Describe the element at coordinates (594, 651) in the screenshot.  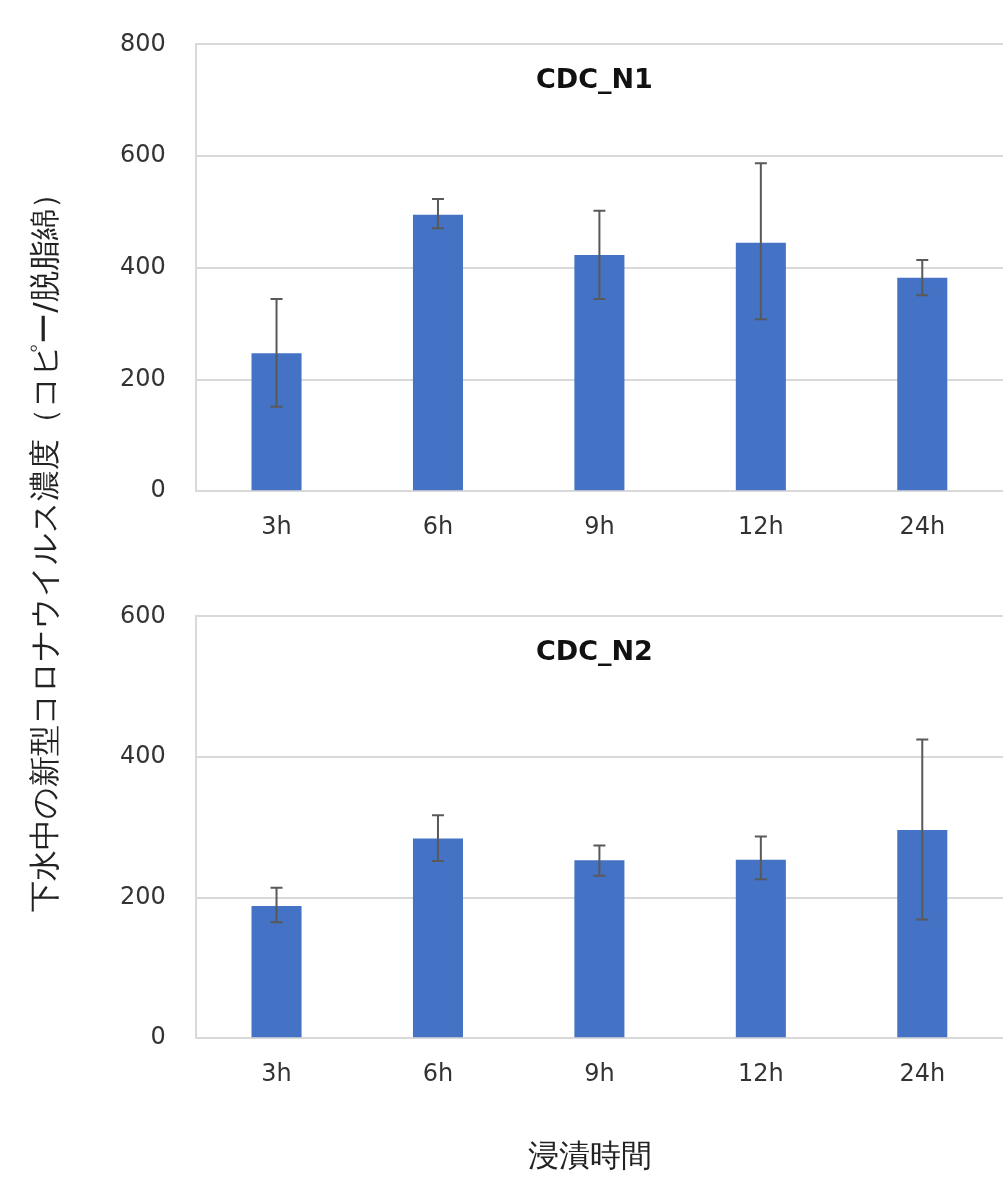
I see `text: CDC_N2` at that location.